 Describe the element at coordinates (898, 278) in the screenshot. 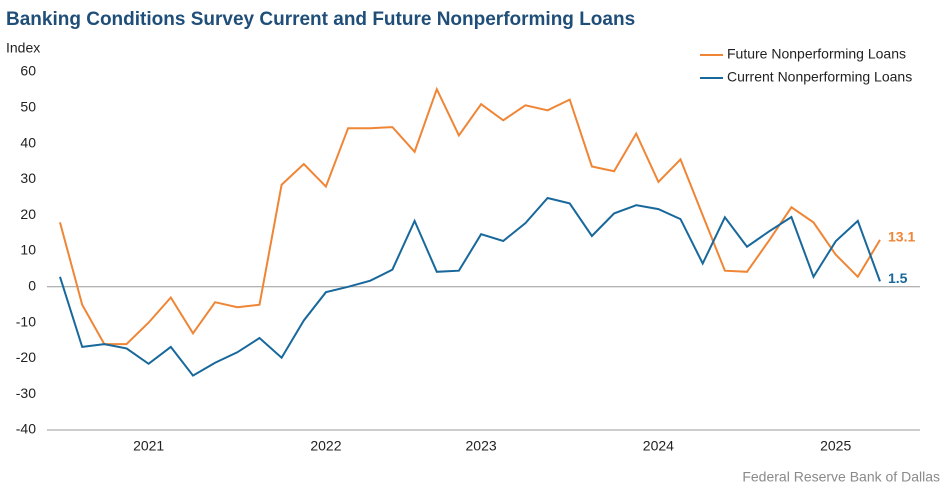

I see `end-label: 1.5` at that location.